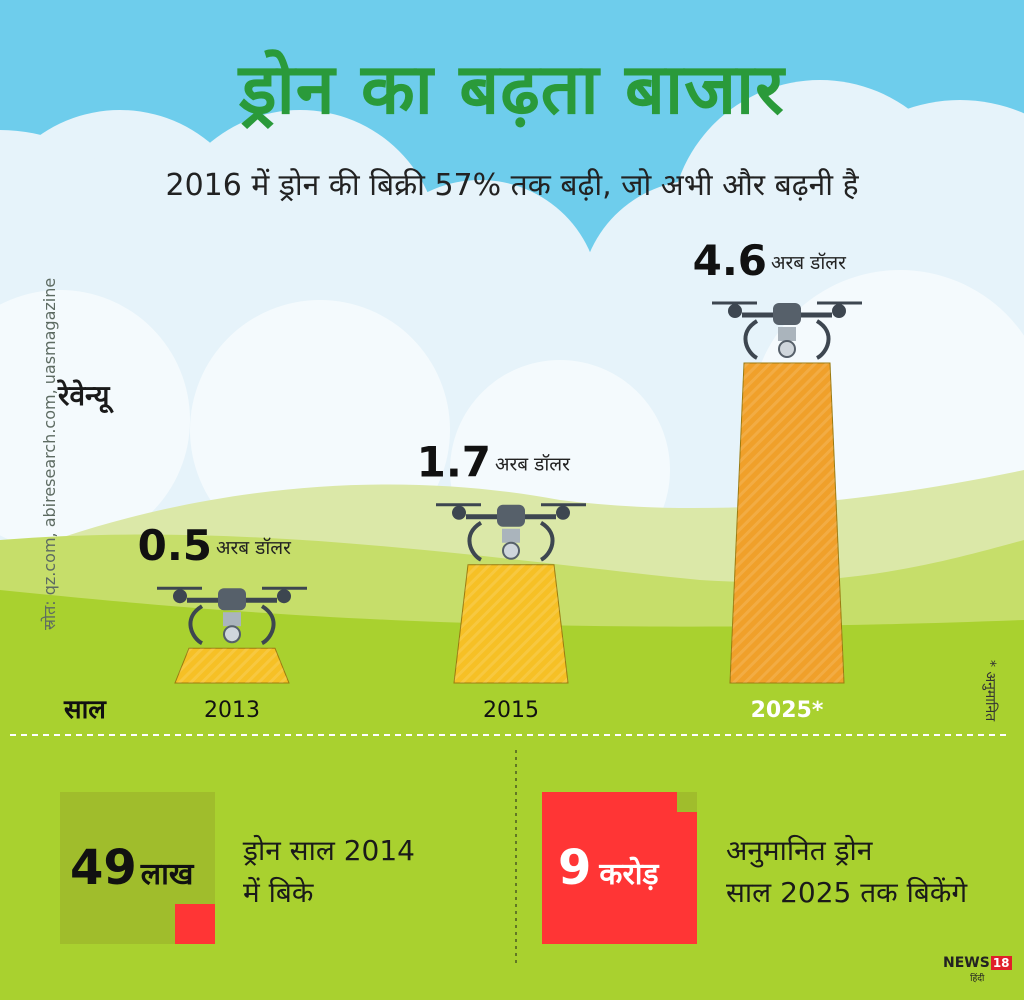 Image resolution: width=1024 pixels, height=1000 pixels. Describe the element at coordinates (278, 892) in the screenshot. I see `stat-1-line2: में बिके` at that location.